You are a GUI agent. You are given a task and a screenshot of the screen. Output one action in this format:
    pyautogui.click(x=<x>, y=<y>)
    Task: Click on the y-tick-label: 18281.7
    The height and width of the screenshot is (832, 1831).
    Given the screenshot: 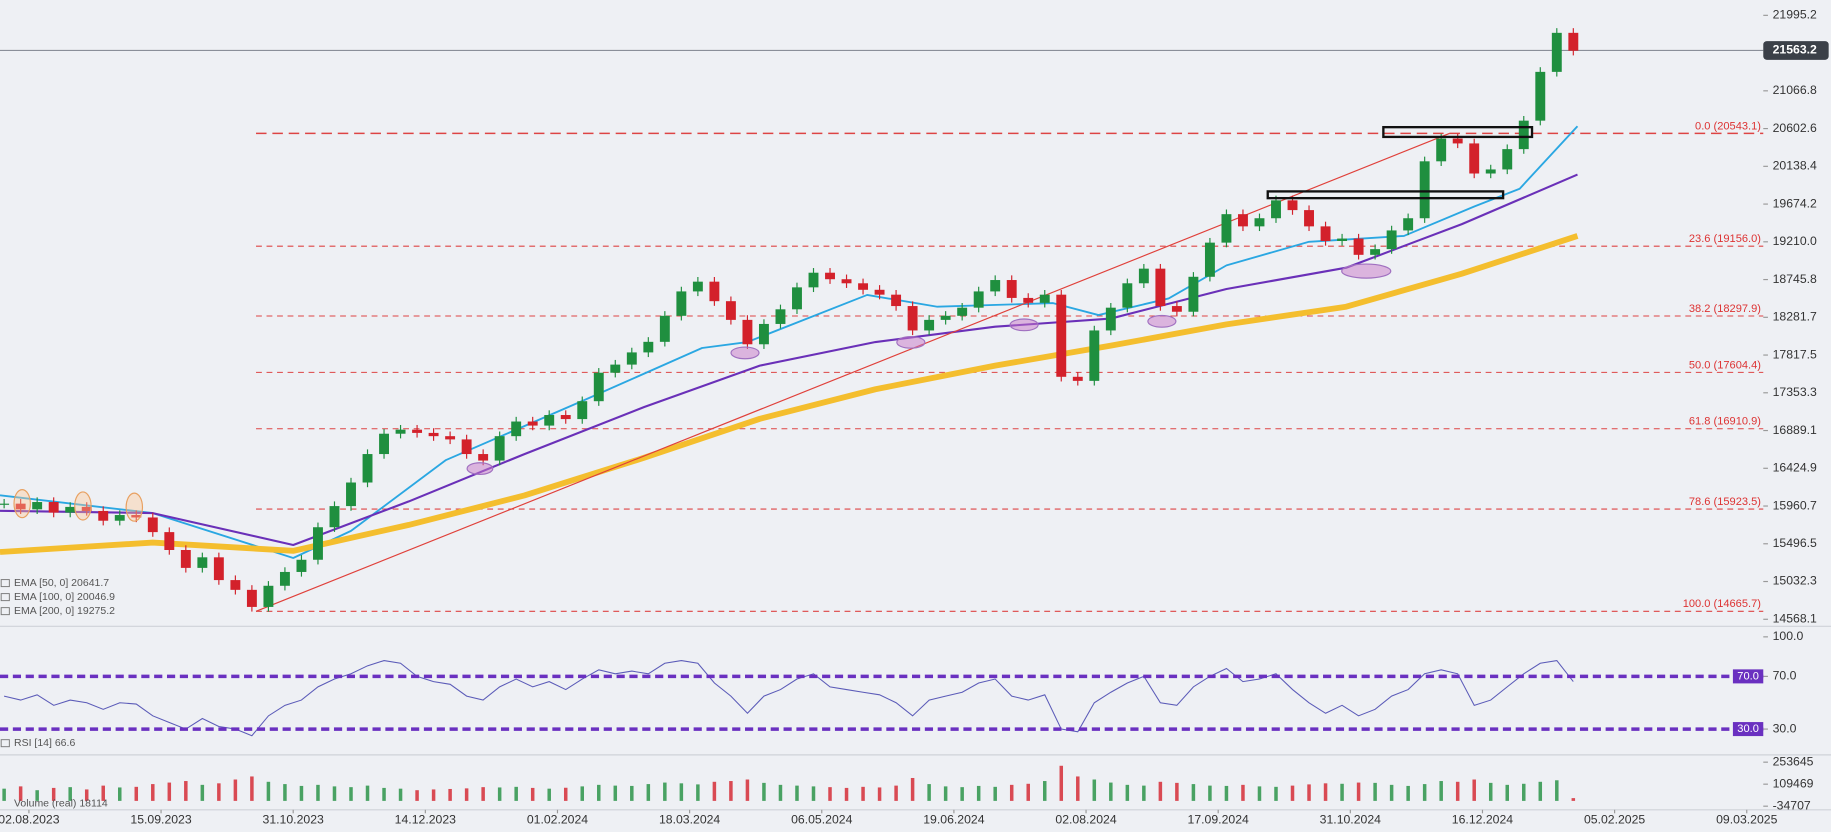 What is the action you would take?
    pyautogui.click(x=1795, y=317)
    